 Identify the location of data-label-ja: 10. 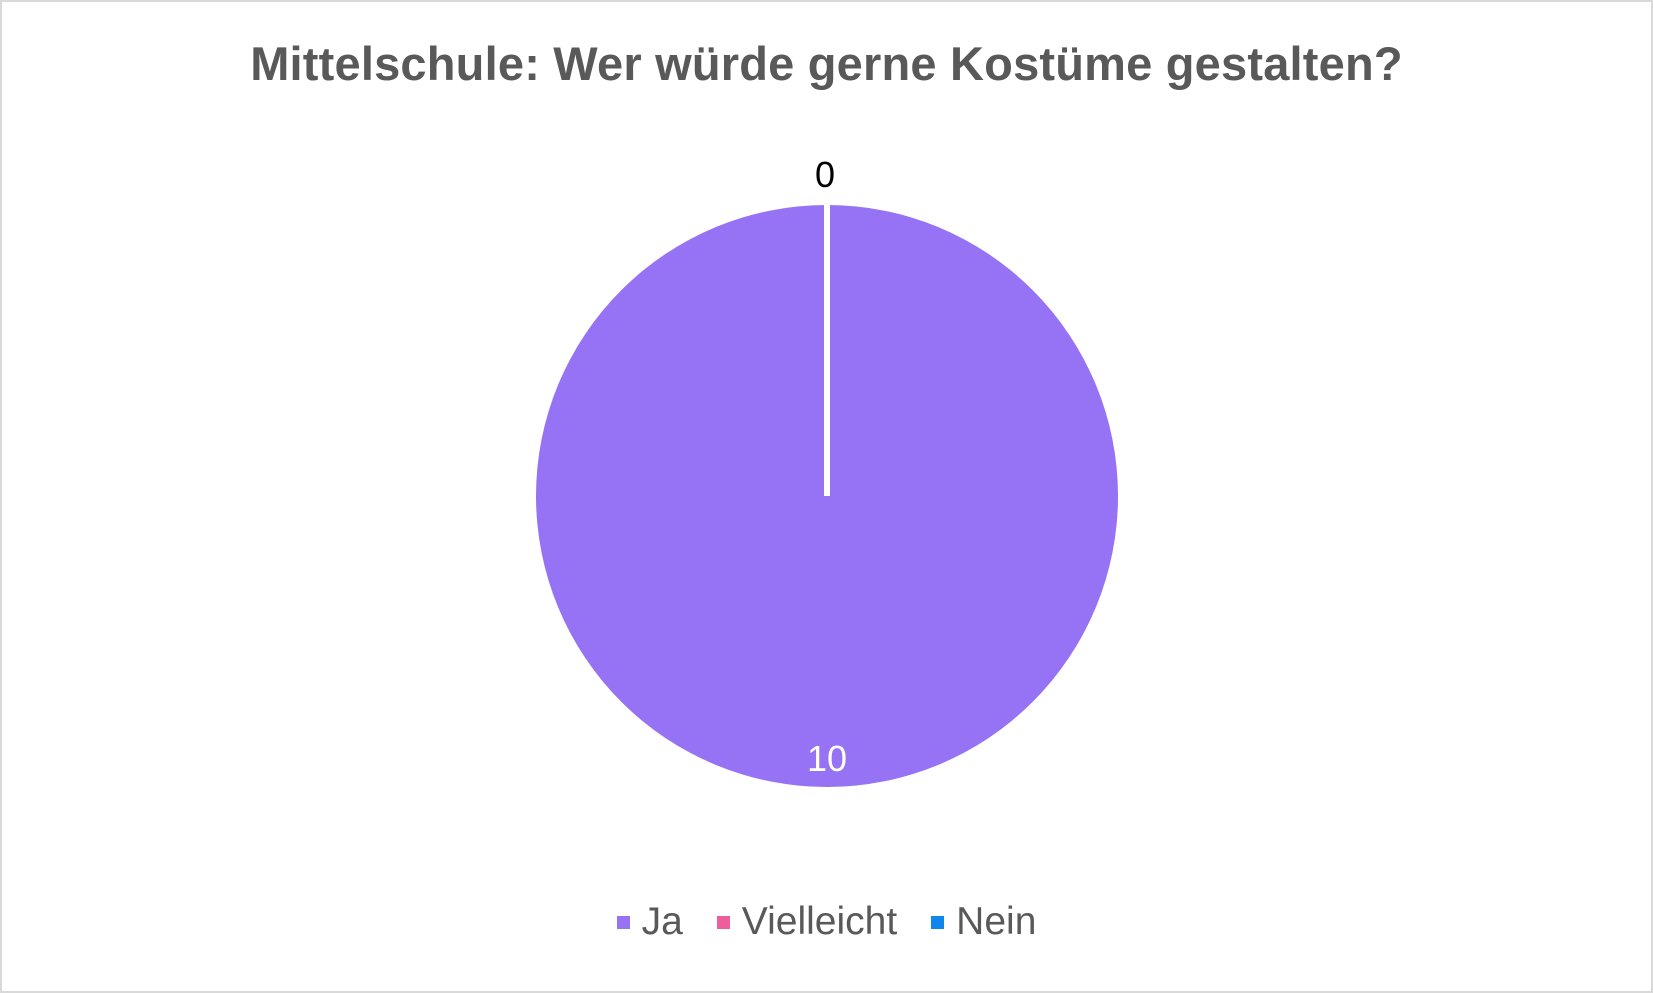
(827, 758).